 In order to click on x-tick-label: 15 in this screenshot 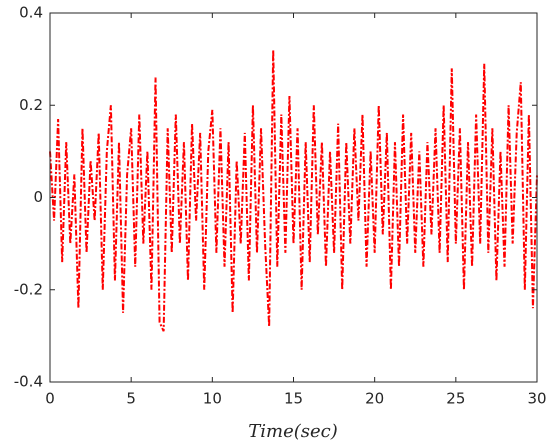, I will do `click(293, 399)`.